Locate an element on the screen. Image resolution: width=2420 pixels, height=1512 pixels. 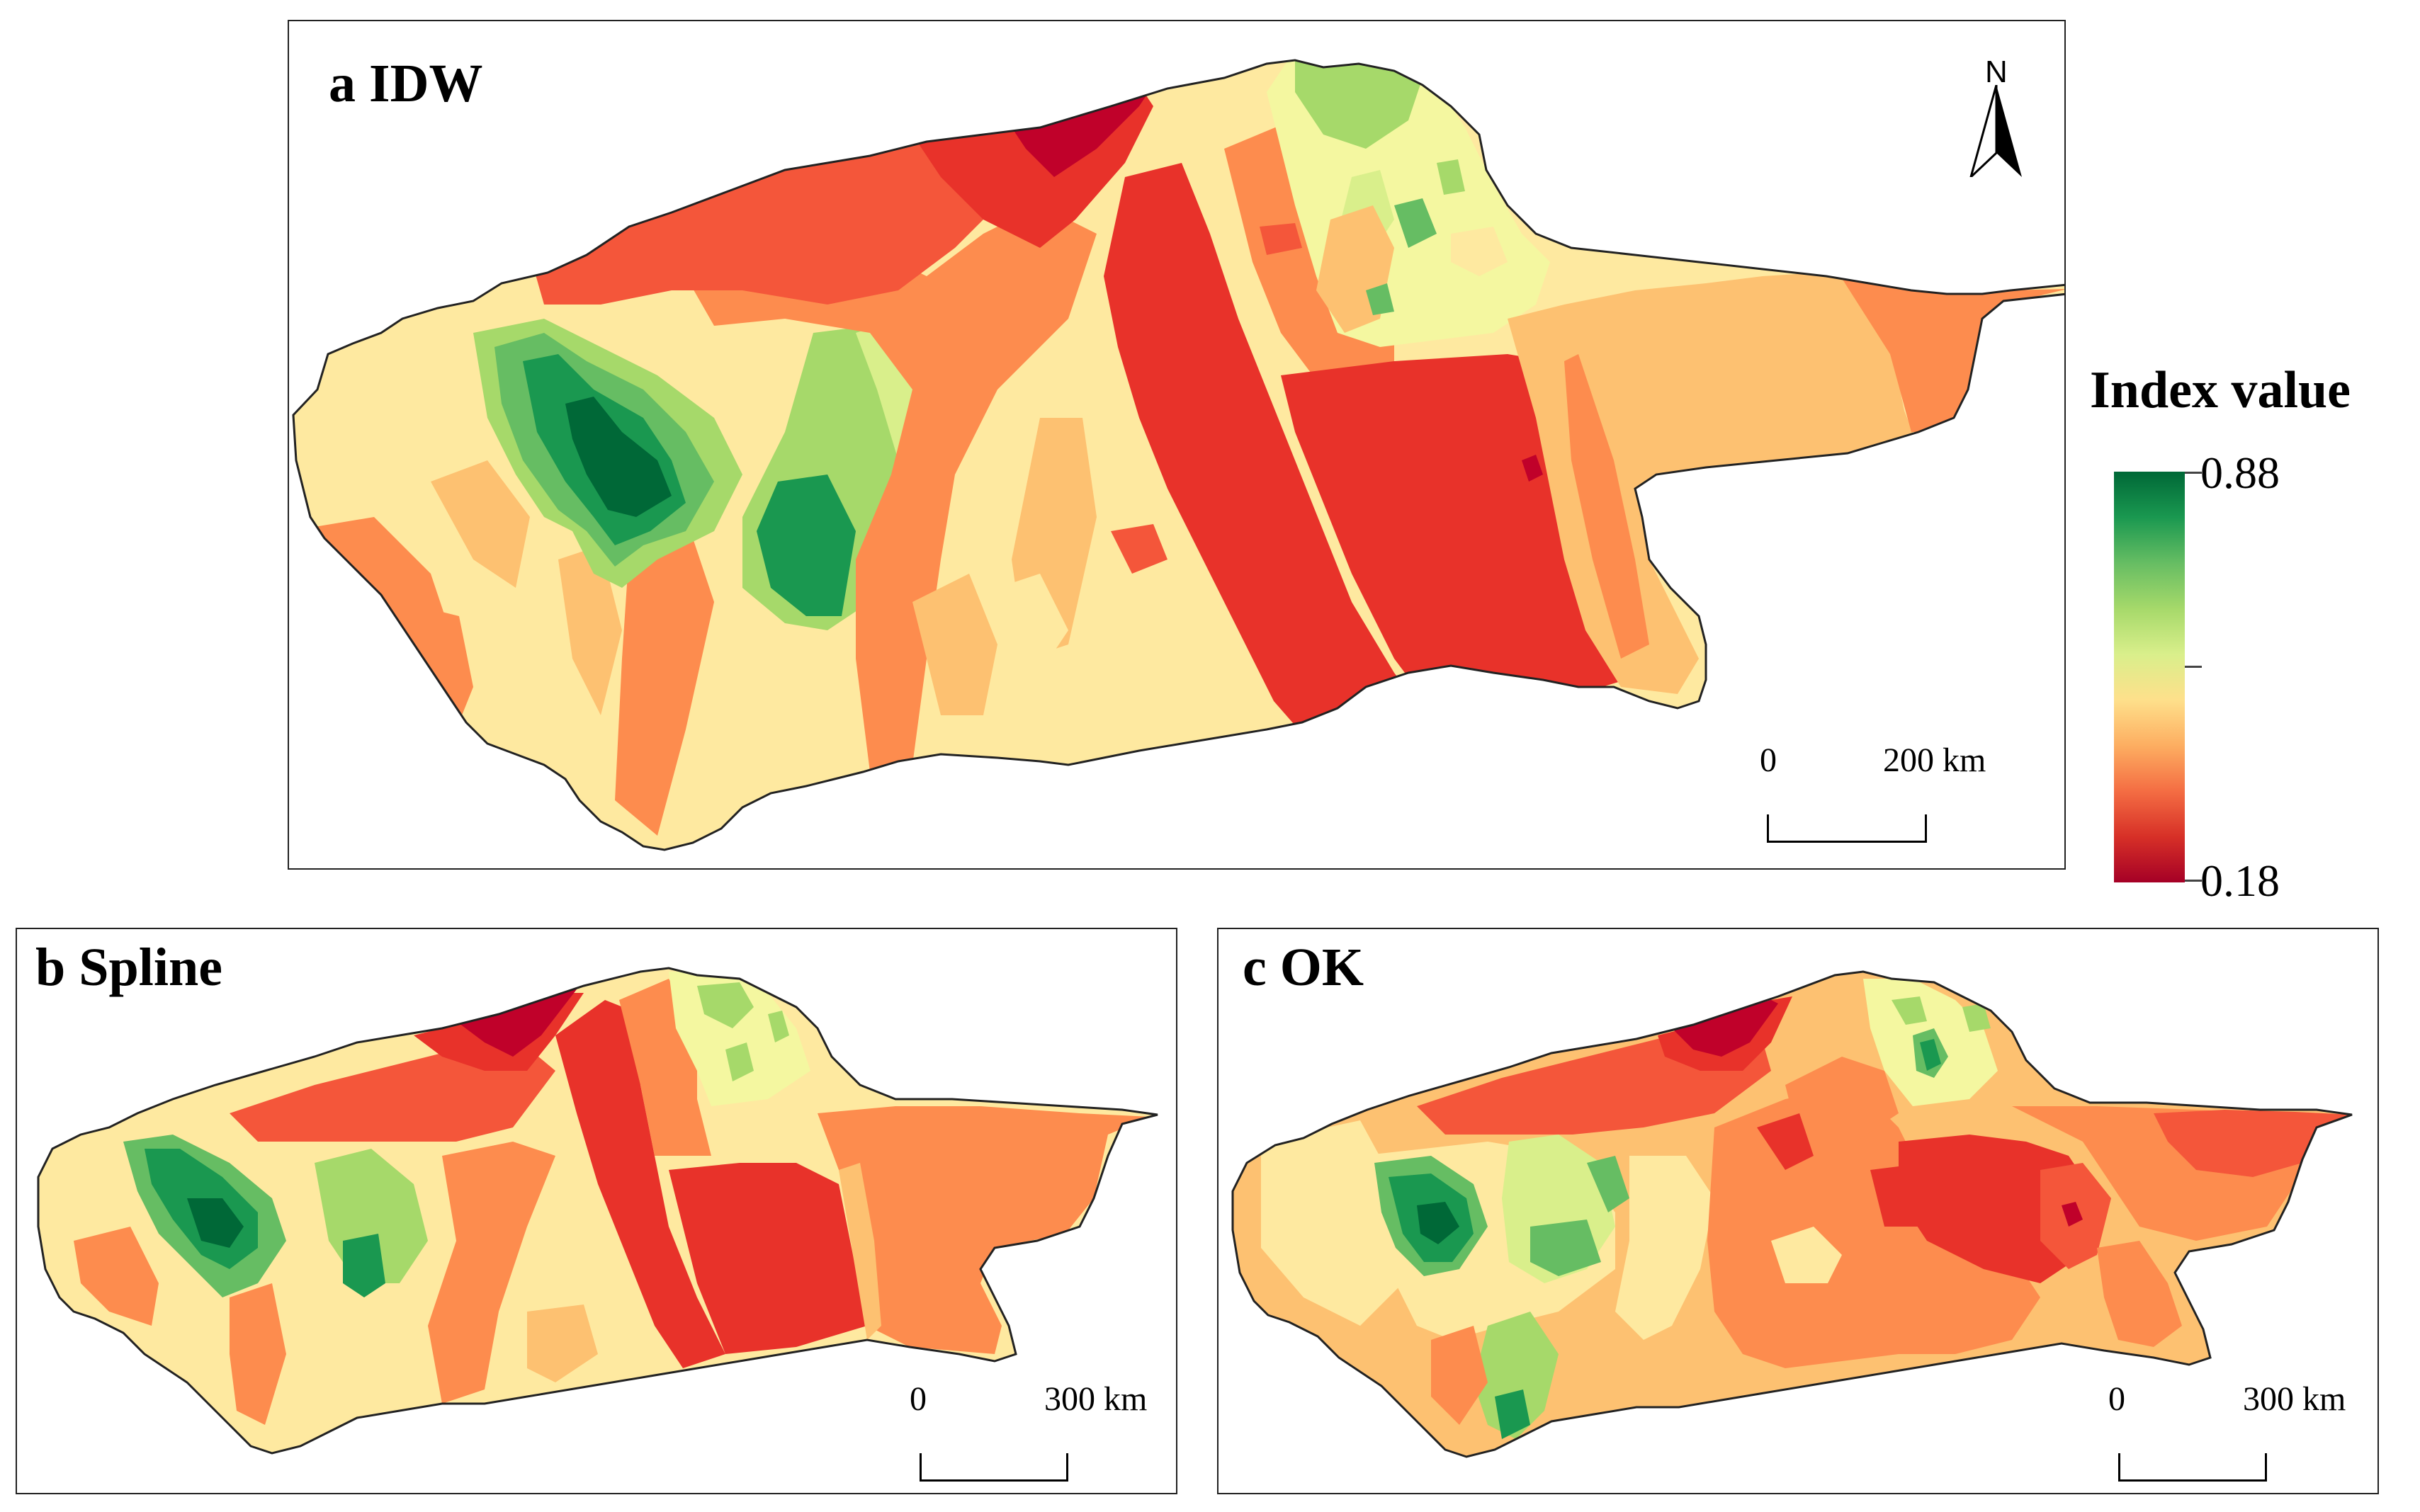
north-label: N is located at coordinates (1996, 72).